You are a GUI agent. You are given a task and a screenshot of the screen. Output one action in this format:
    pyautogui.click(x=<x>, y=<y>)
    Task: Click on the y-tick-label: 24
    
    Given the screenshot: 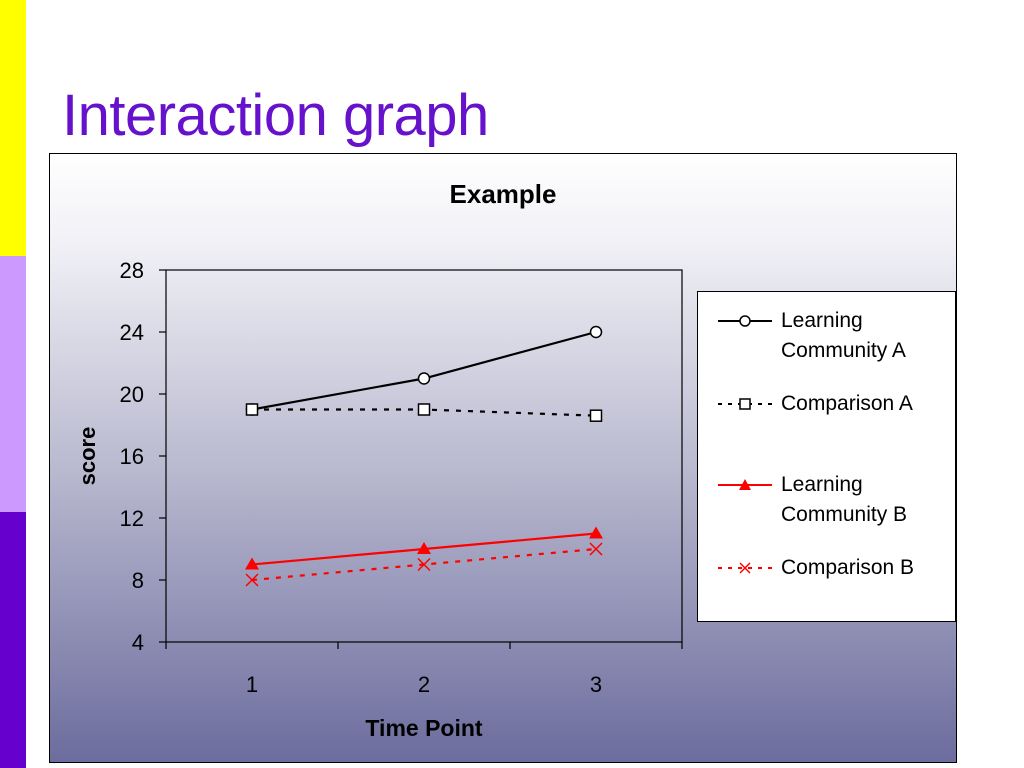 What is the action you would take?
    pyautogui.click(x=132, y=332)
    